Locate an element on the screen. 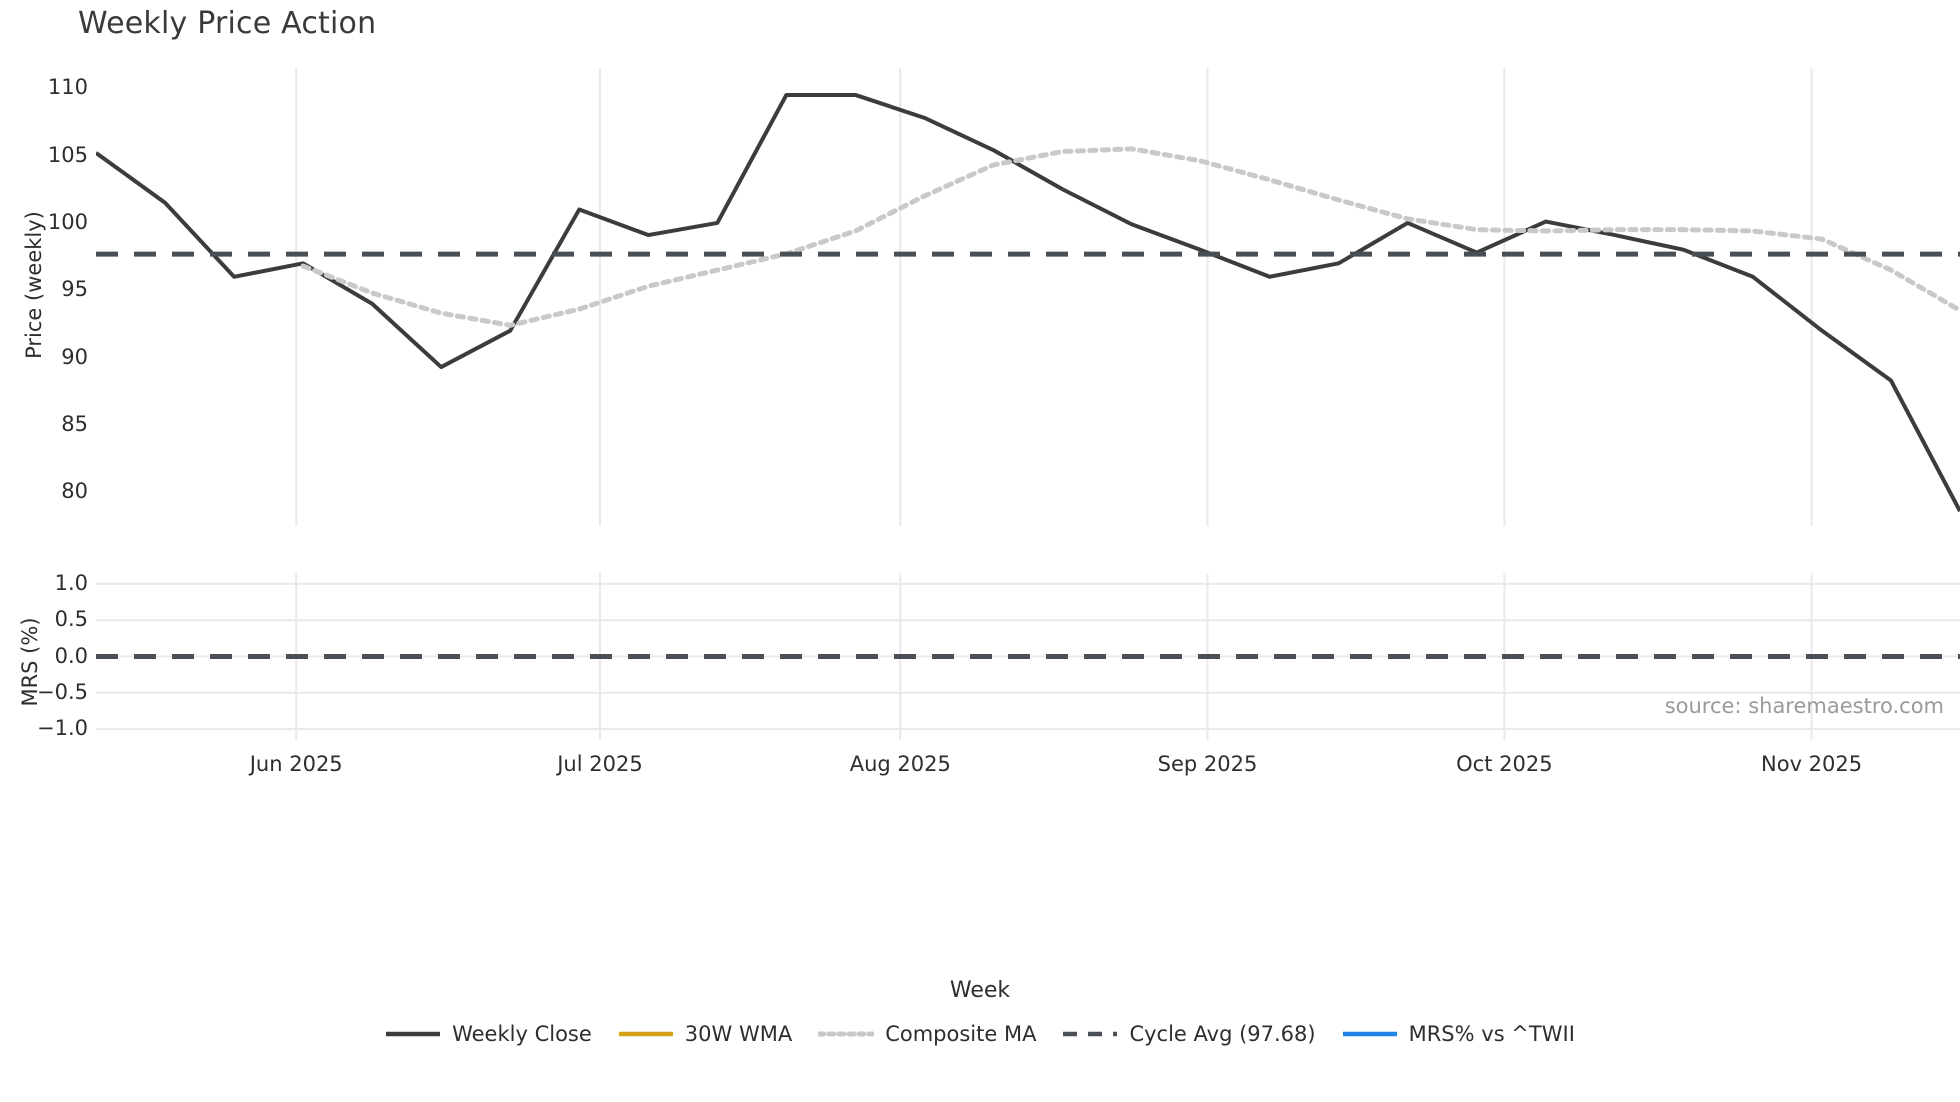 The image size is (1960, 1102). y-tick-label-price: 95 is located at coordinates (74, 289).